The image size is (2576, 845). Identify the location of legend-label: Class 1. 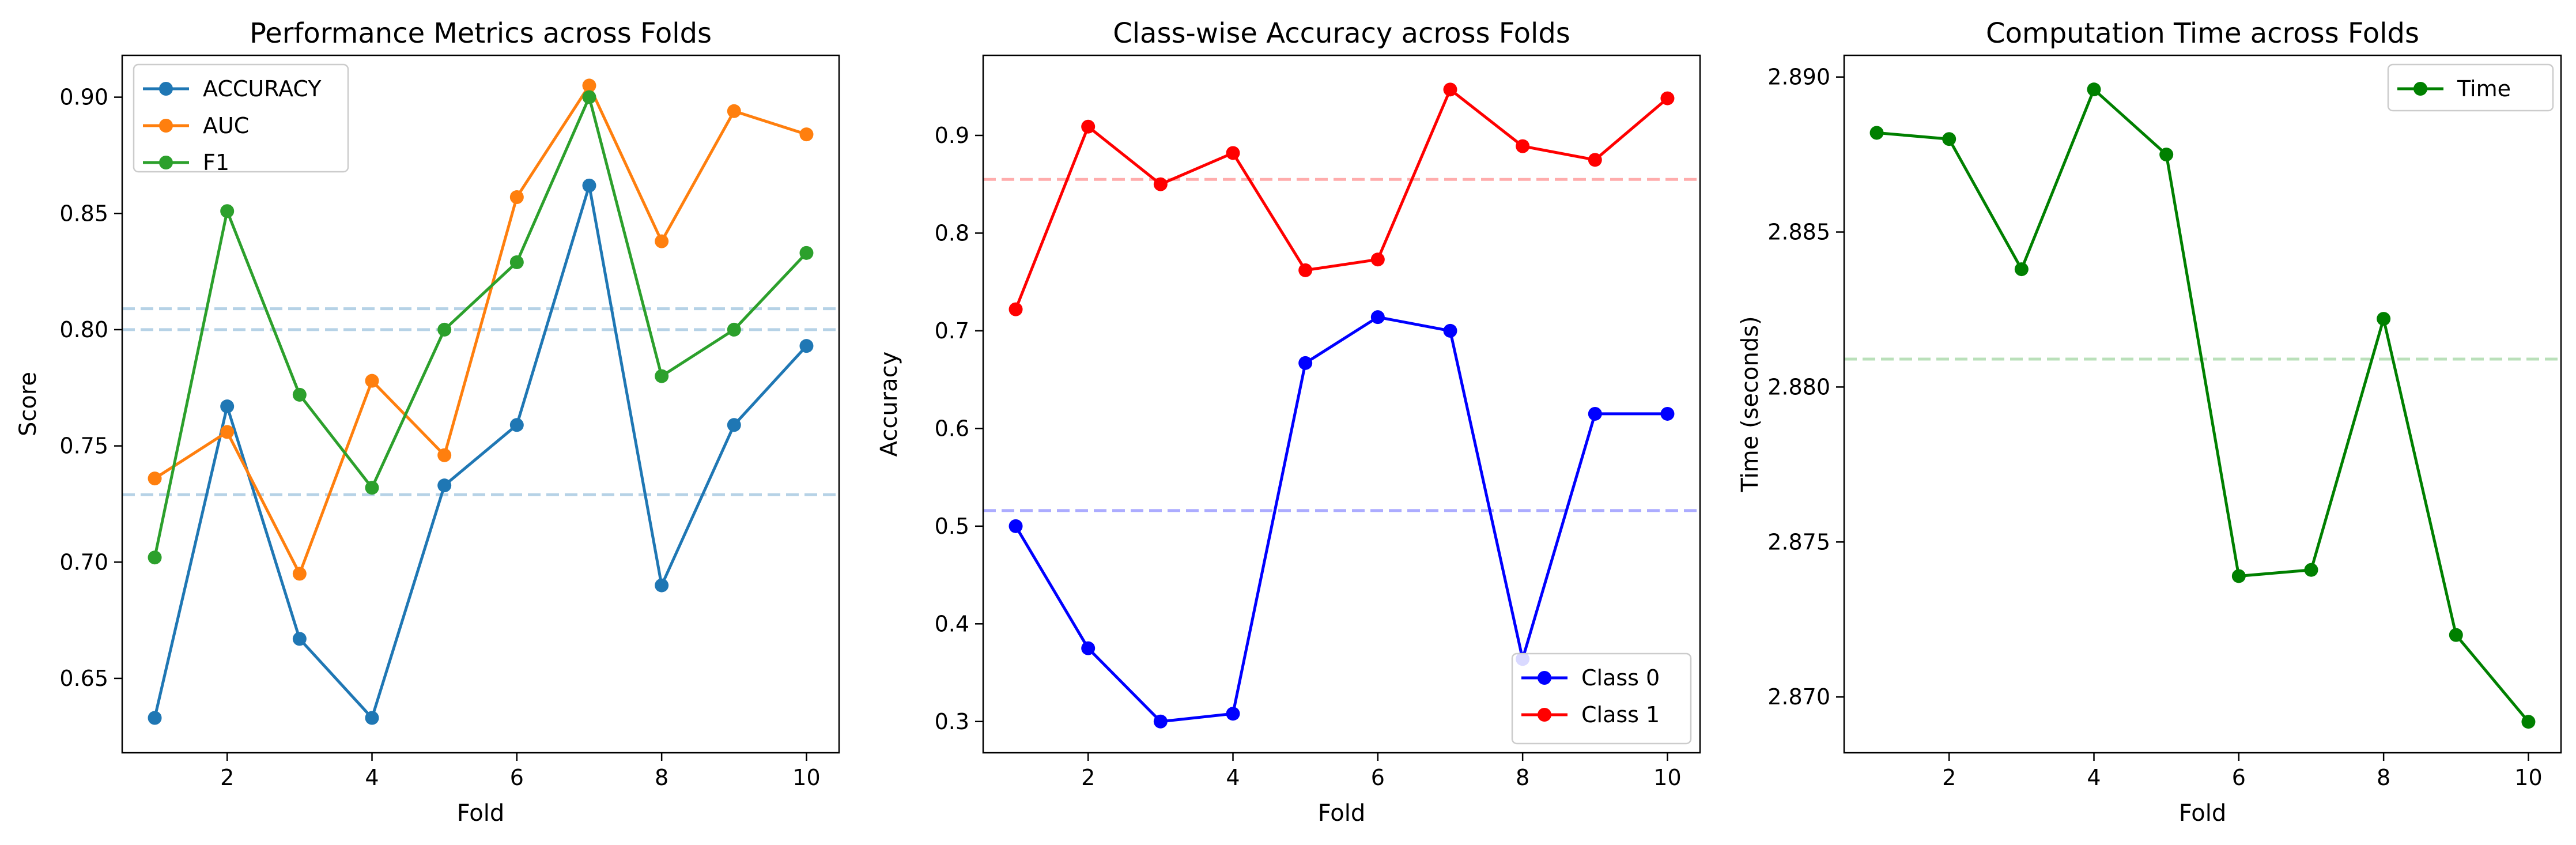
(1620, 715).